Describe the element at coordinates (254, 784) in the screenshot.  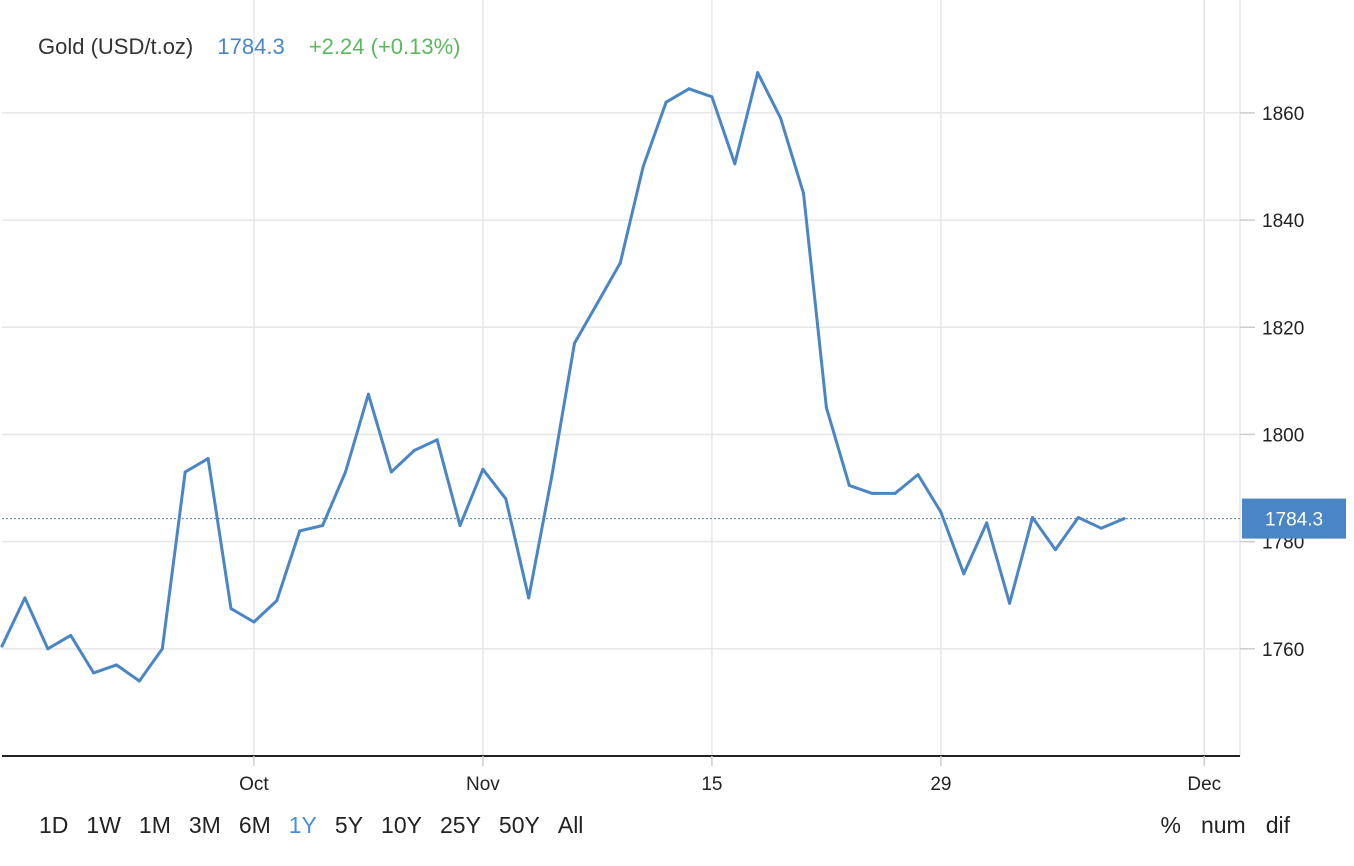
I see `x-tick-label: Oct` at that location.